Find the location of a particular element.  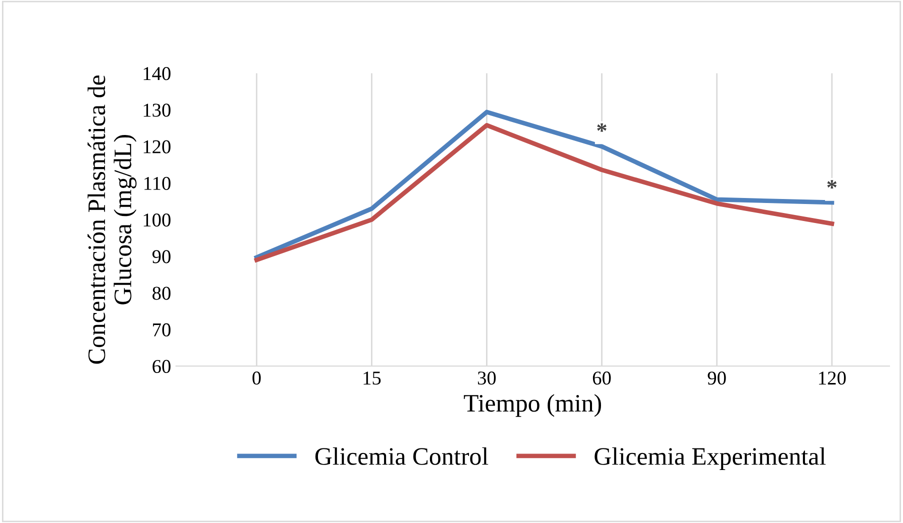

y-tick-label: 80 is located at coordinates (161, 293).